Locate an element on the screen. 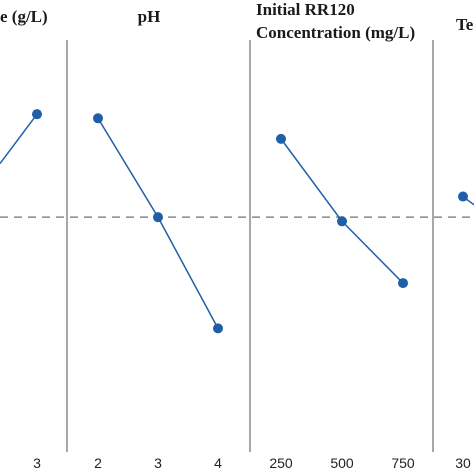  panel-title: Te is located at coordinates (465, 24).